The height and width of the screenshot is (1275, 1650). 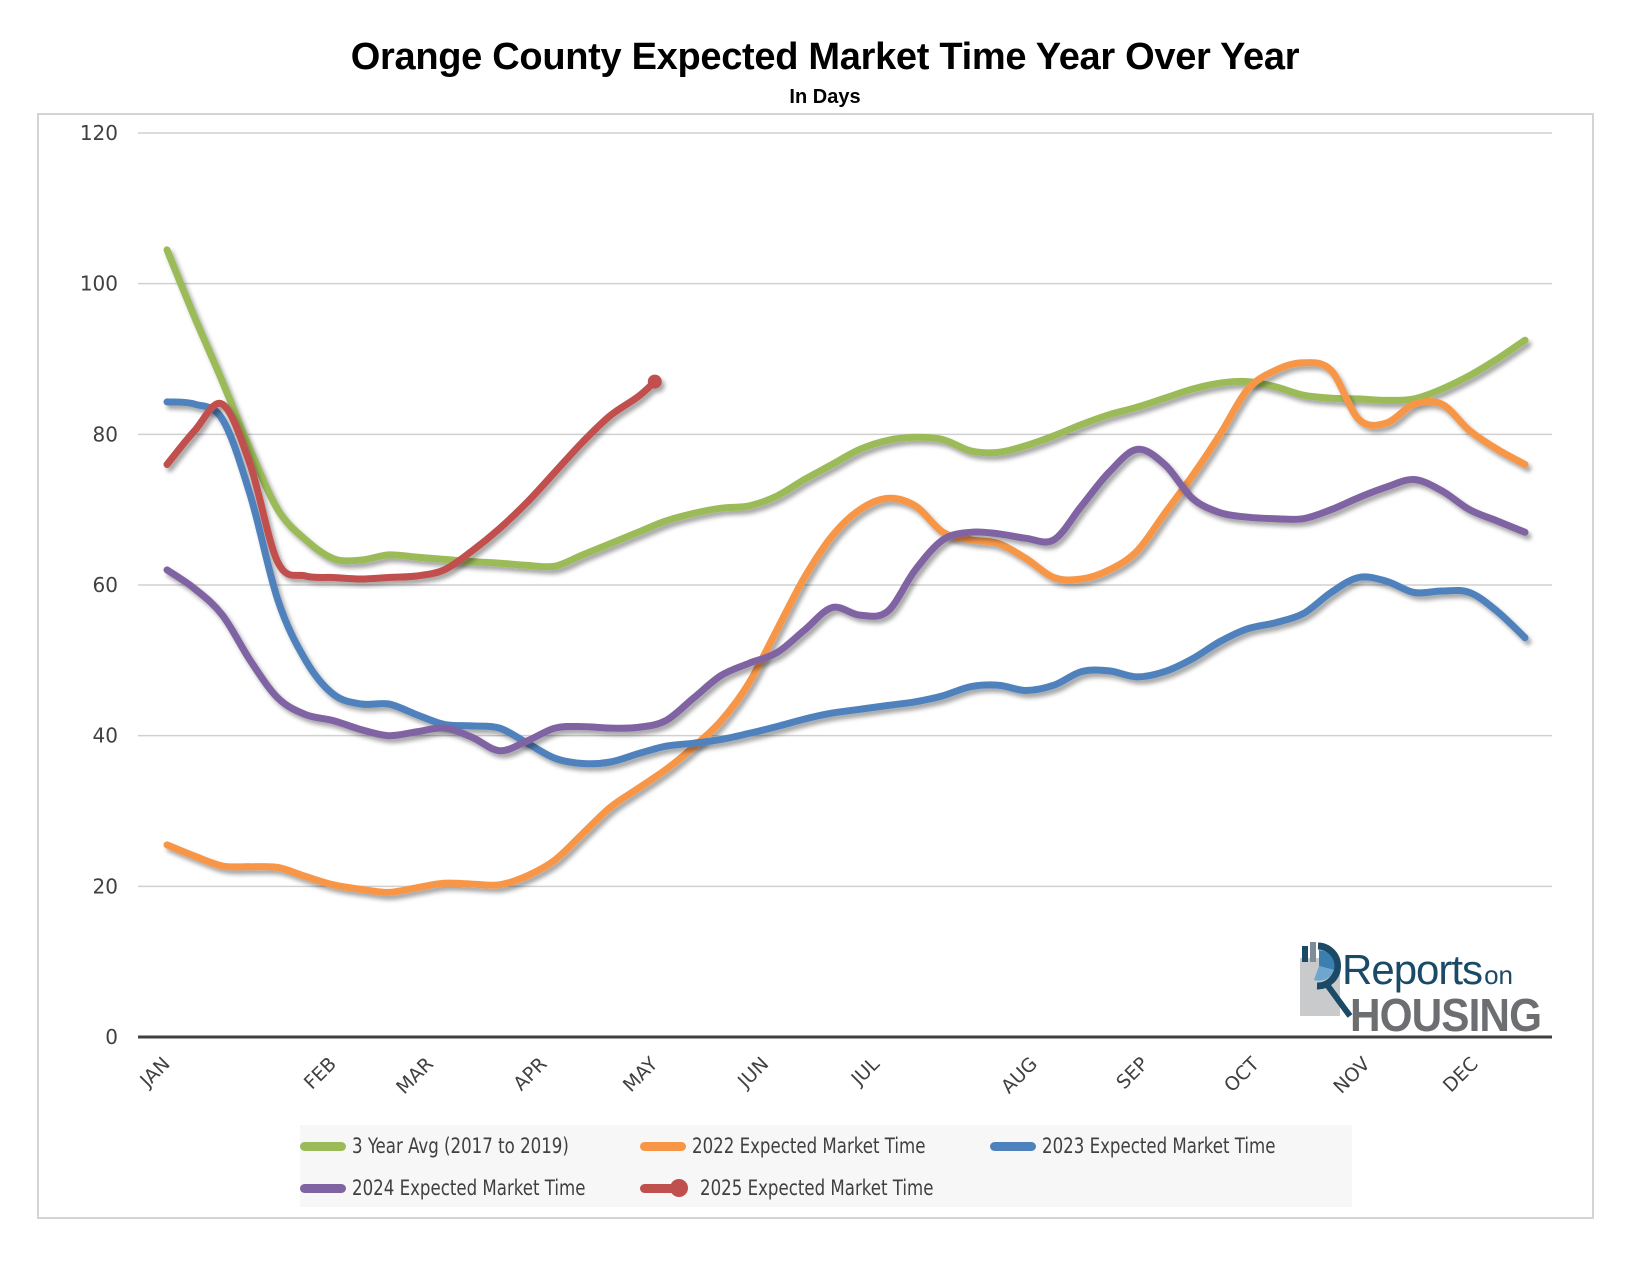 What do you see at coordinates (415, 1076) in the screenshot?
I see `x-tick-label: MAR` at bounding box center [415, 1076].